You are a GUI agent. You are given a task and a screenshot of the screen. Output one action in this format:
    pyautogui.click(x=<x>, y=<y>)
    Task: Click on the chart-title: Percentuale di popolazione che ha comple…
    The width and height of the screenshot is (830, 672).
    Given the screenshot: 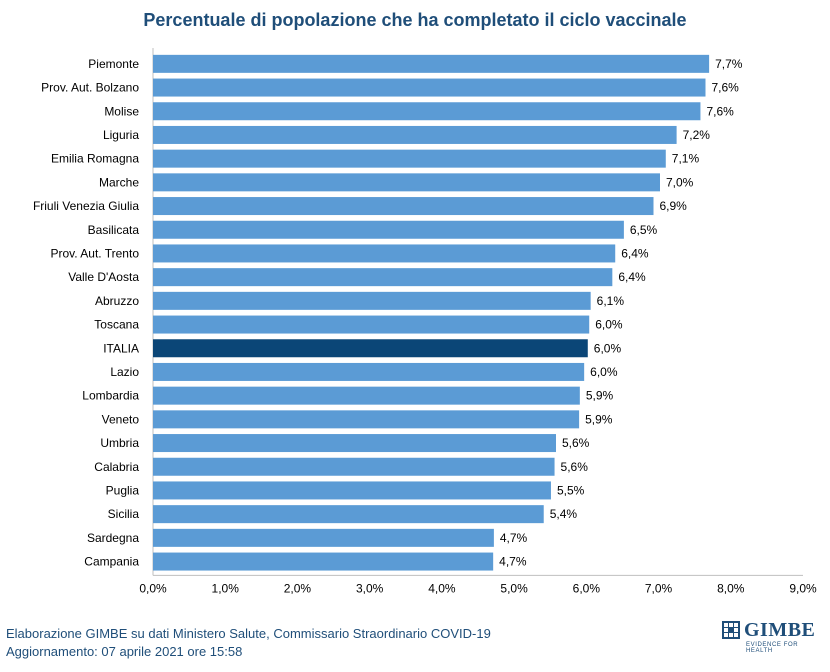 What is the action you would take?
    pyautogui.click(x=415, y=20)
    